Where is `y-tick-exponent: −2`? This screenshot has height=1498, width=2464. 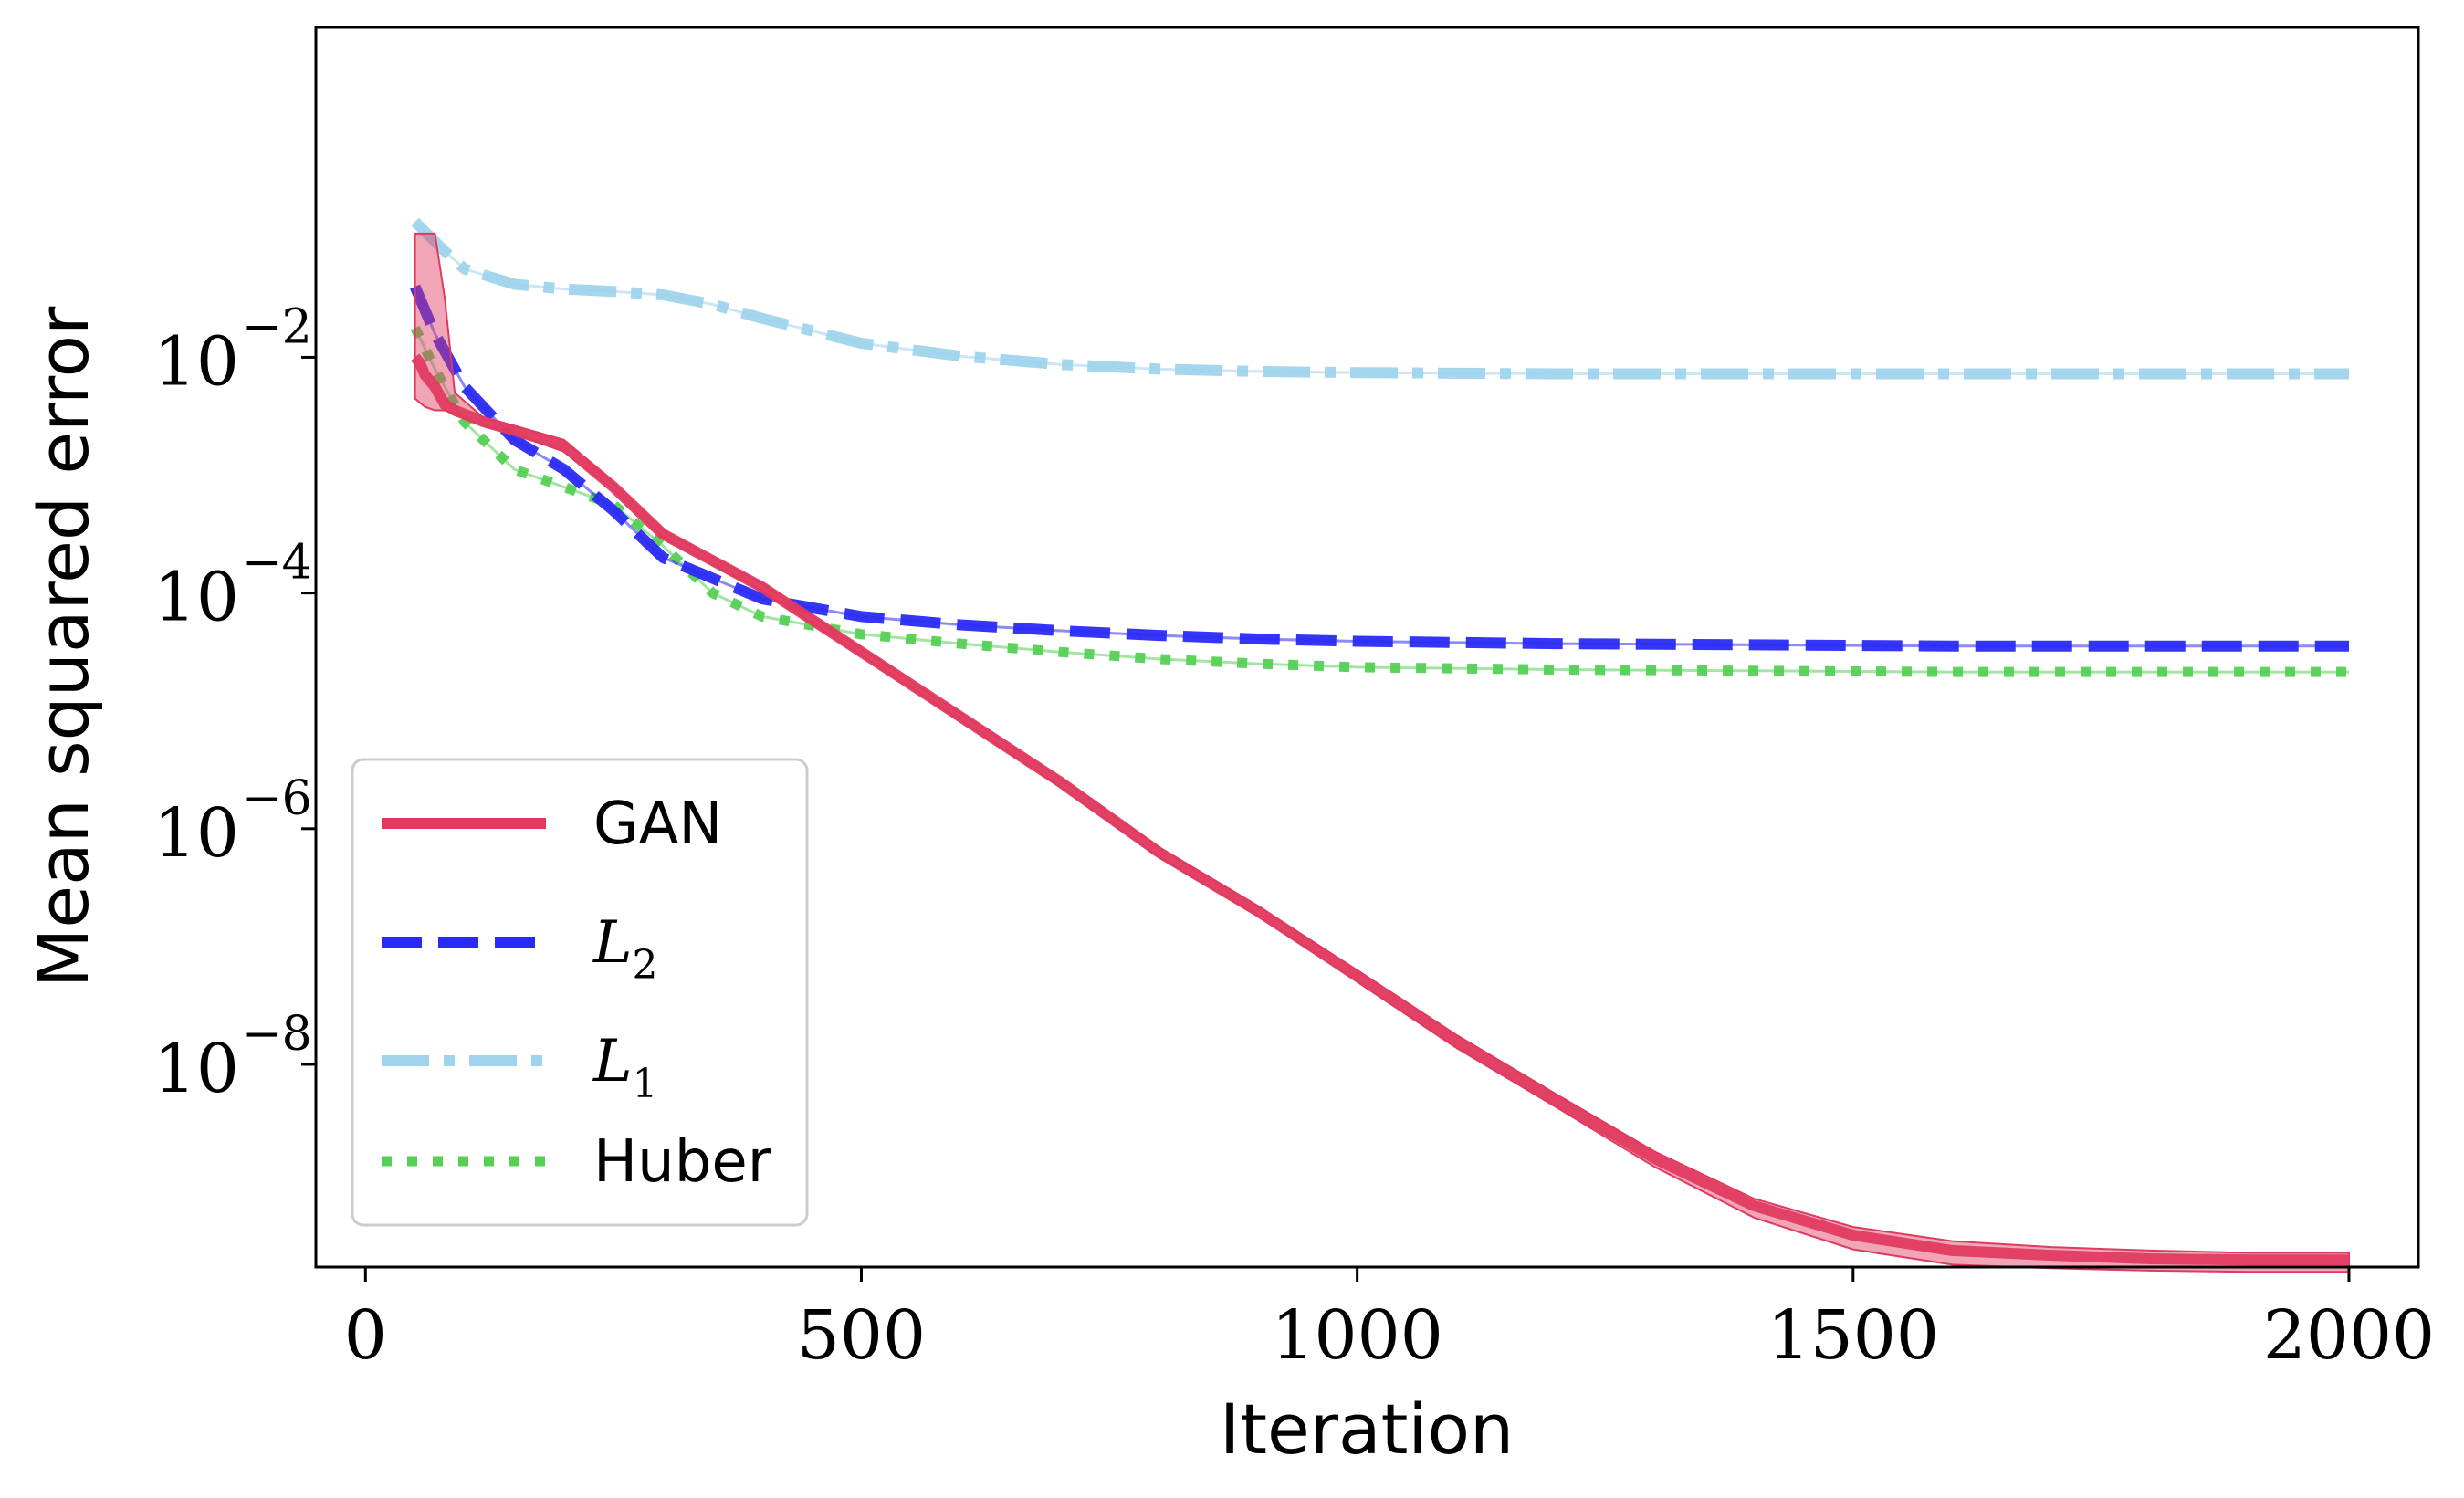 y-tick-exponent: −2 is located at coordinates (277, 326).